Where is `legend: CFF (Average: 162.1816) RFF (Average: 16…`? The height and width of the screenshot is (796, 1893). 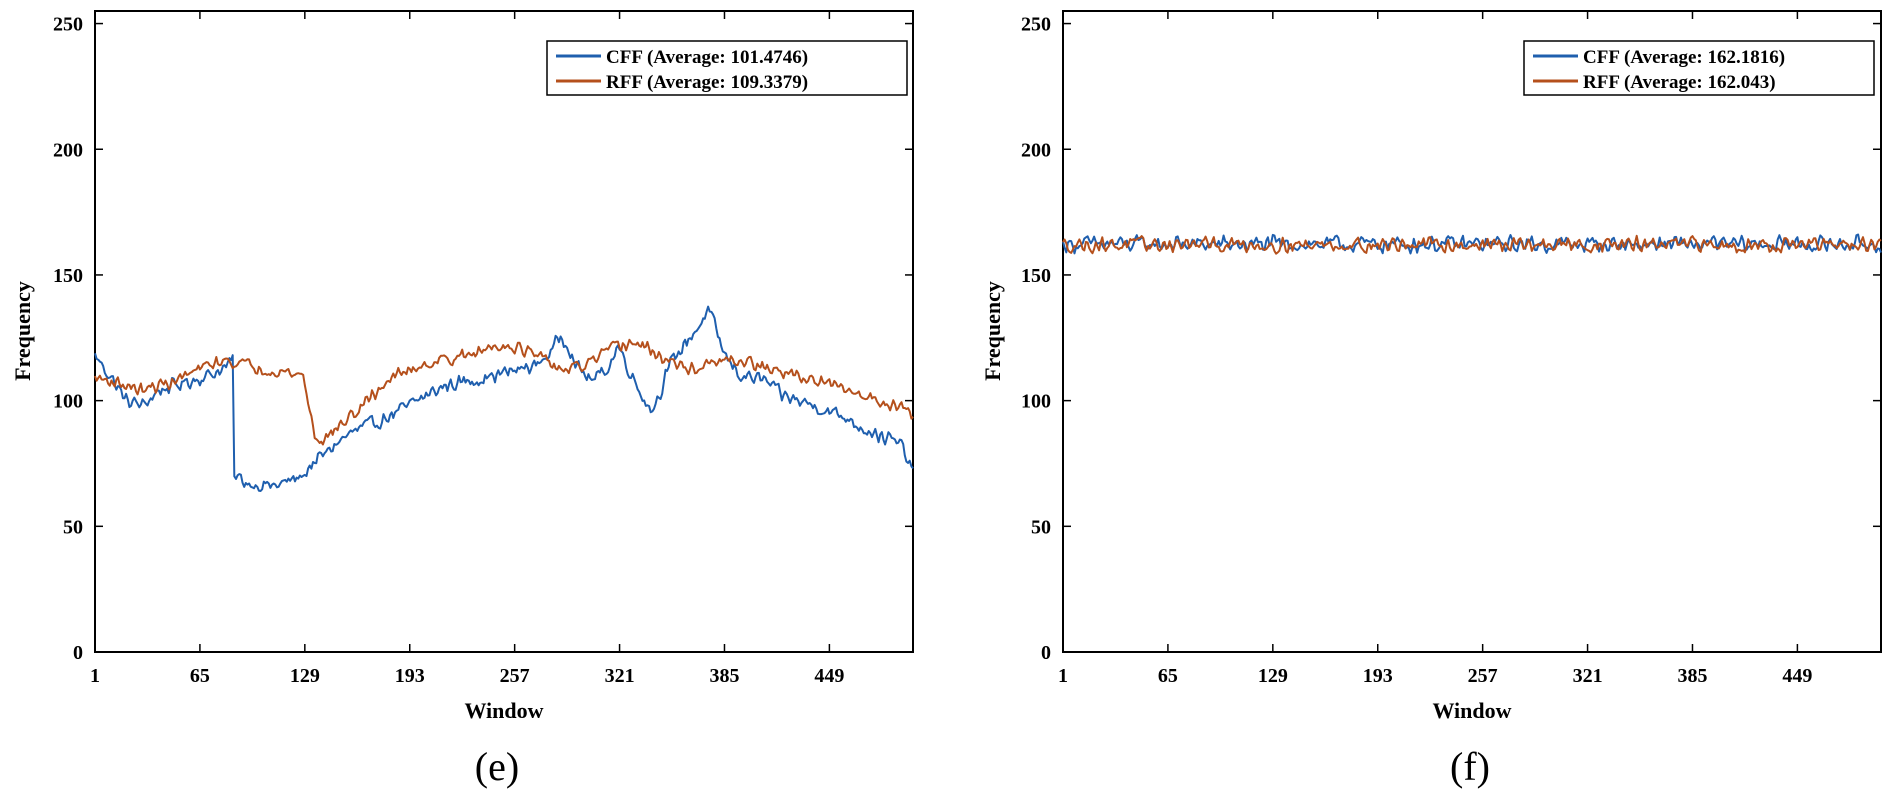 legend: CFF (Average: 162.1816) RFF (Average: 16… is located at coordinates (1699, 68).